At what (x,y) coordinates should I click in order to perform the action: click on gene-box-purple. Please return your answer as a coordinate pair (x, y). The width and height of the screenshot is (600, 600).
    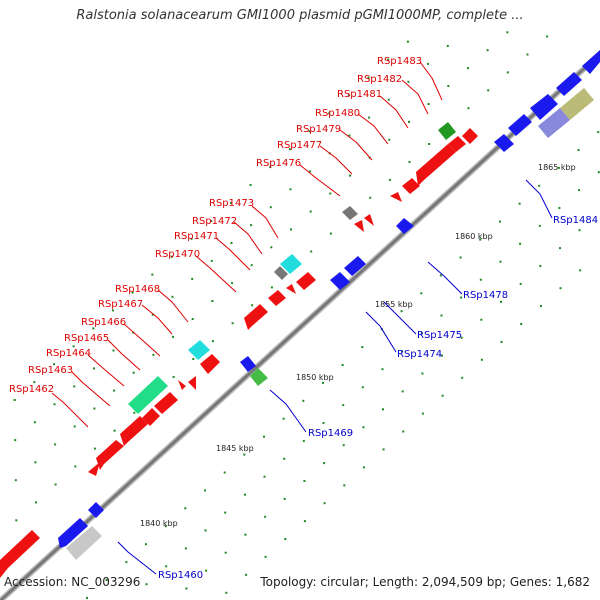
    Looking at the image, I should click on (554, 123).